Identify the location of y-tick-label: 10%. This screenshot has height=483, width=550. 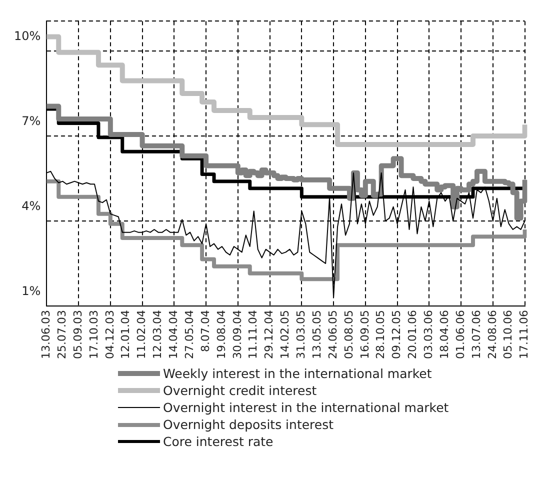
(27, 35).